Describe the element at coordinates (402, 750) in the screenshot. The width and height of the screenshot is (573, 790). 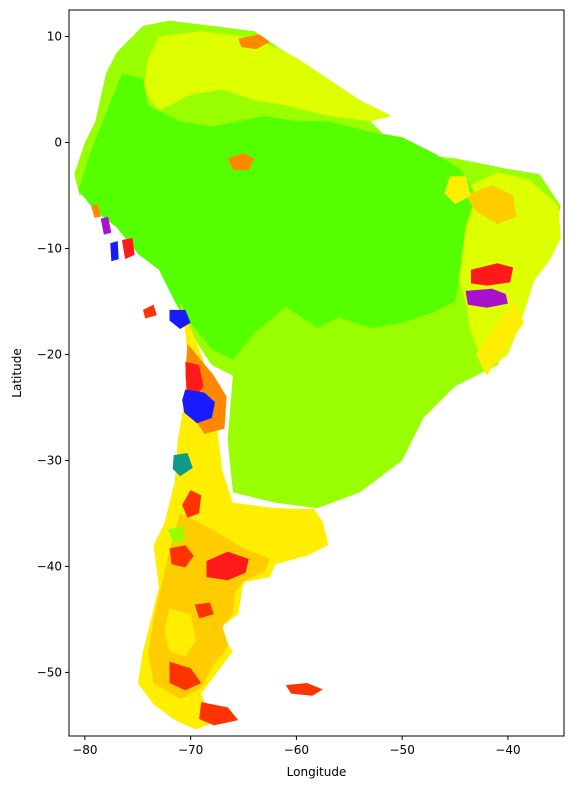
I see `x-tick-label: −50` at that location.